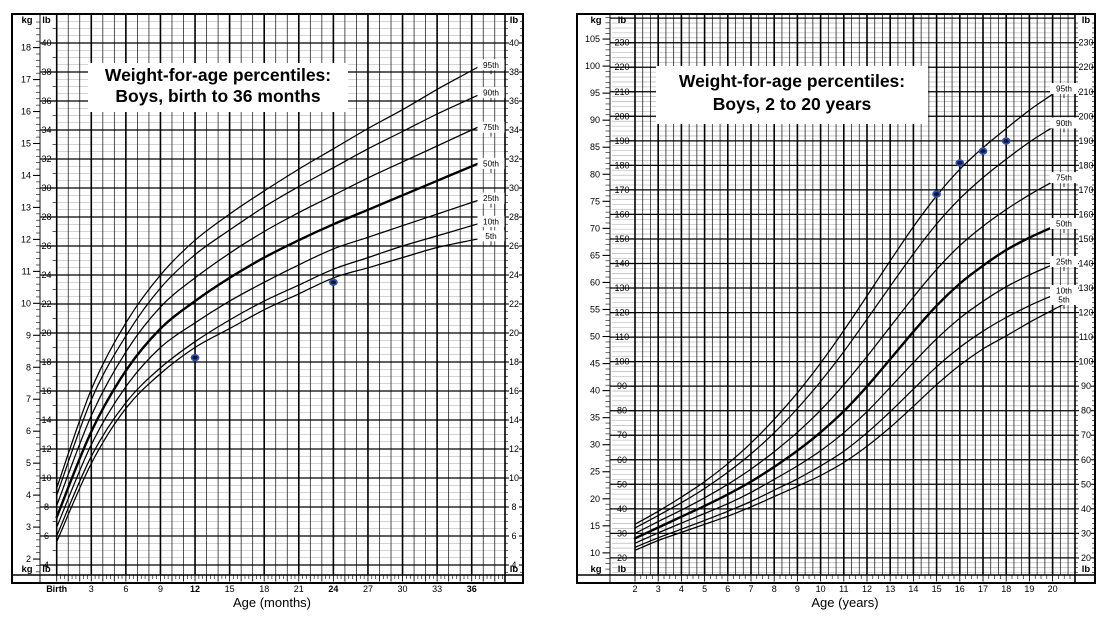 This screenshot has height=618, width=1098. Describe the element at coordinates (491, 163) in the screenshot. I see `percentile-label-50th: 50th` at that location.